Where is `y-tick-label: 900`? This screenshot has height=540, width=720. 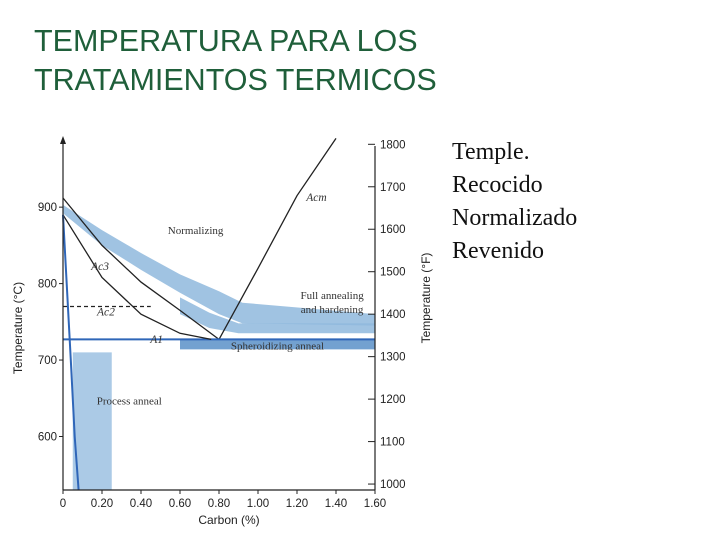
y-tick-label: 900 is located at coordinates (47, 208).